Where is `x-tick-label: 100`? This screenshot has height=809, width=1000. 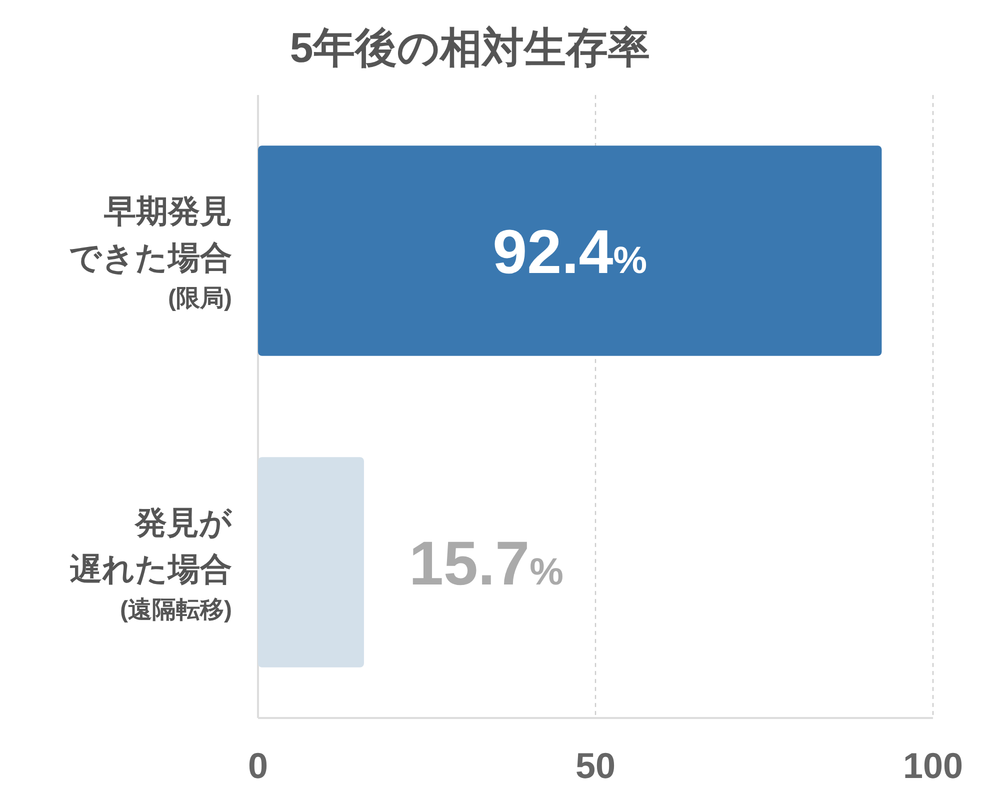 x-tick-label: 100 is located at coordinates (933, 765).